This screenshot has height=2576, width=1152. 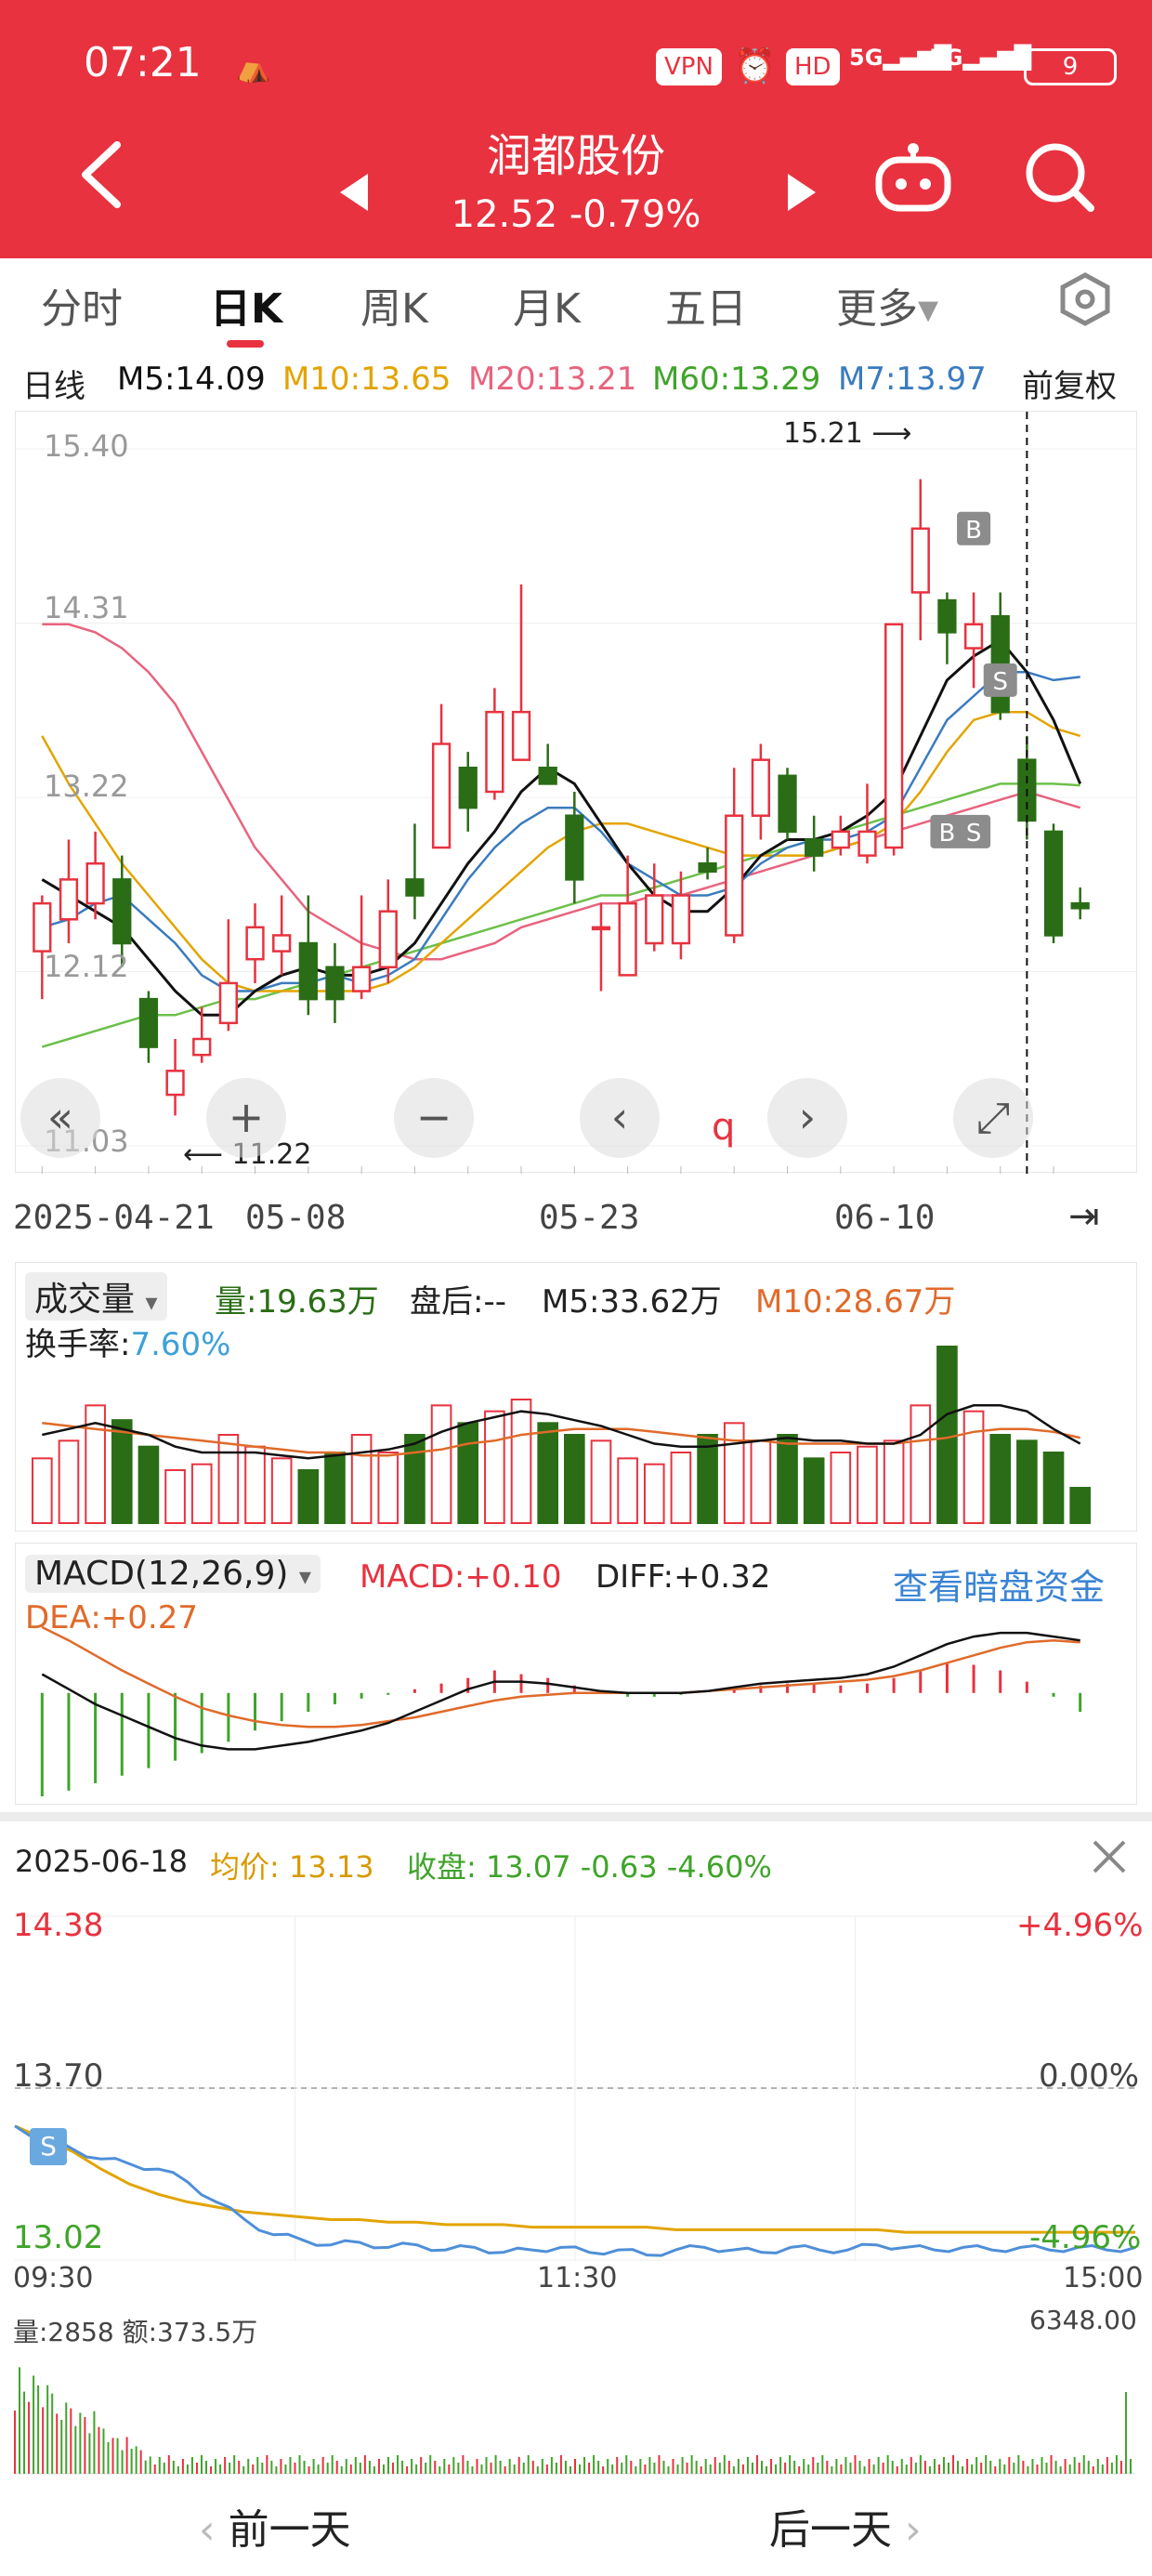 I want to click on macd-indicator-select: MACD(12,26,9) ▾, so click(x=173, y=1574).